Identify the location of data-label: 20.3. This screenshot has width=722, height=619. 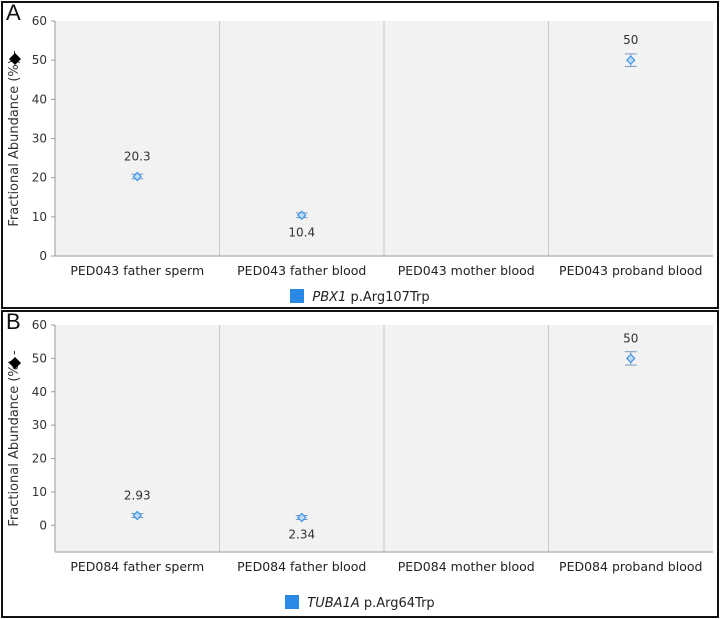
(137, 156).